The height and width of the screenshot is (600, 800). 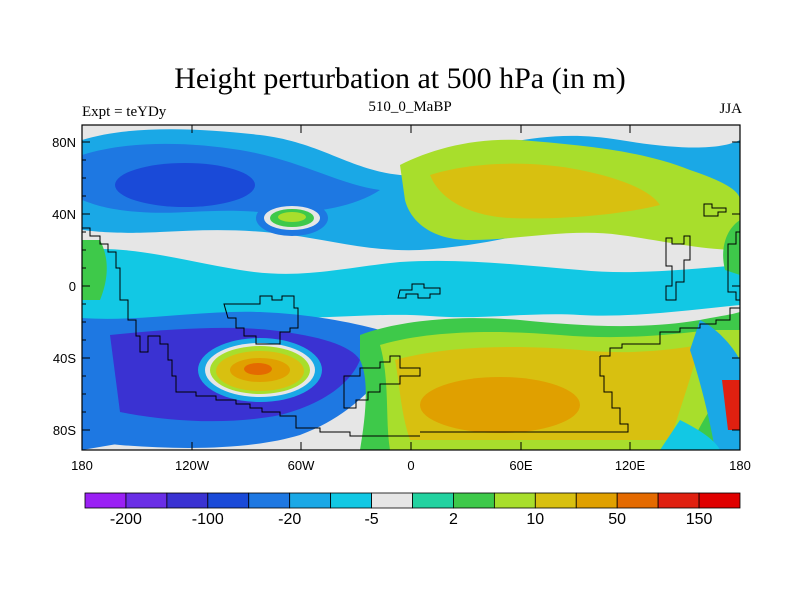 What do you see at coordinates (410, 465) in the screenshot?
I see `x-tick-0: 0` at bounding box center [410, 465].